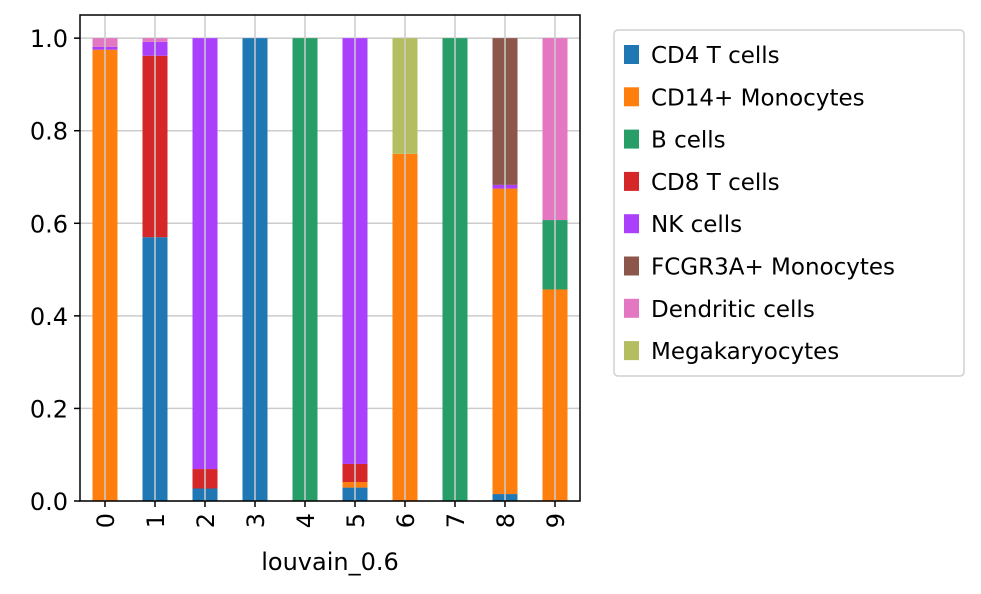  I want to click on x-axis-label: louvain_0.6, so click(330, 562).